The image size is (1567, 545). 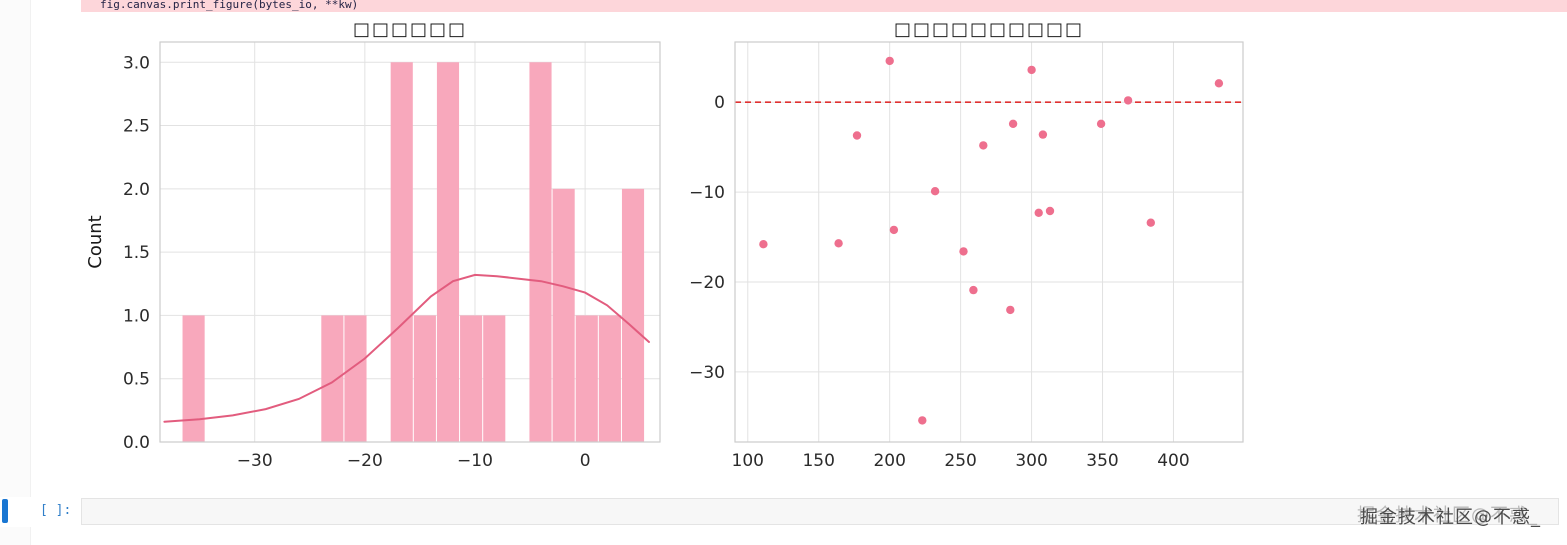 What do you see at coordinates (136, 443) in the screenshot?
I see `y-tick-label: 0.0` at bounding box center [136, 443].